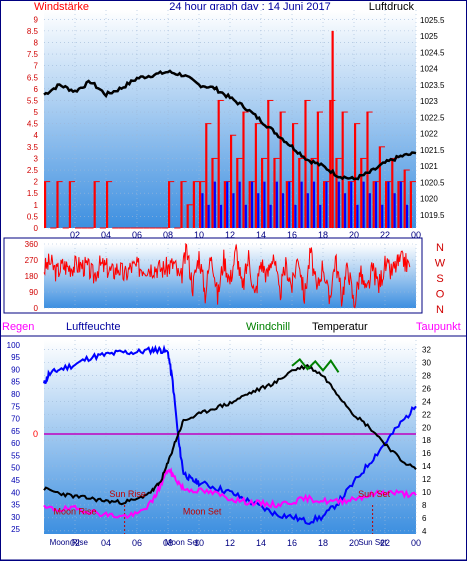 Image resolution: width=470 pixels, height=562 pixels. What do you see at coordinates (426, 427) in the screenshot?
I see `temperature-tick-label: 20` at bounding box center [426, 427].